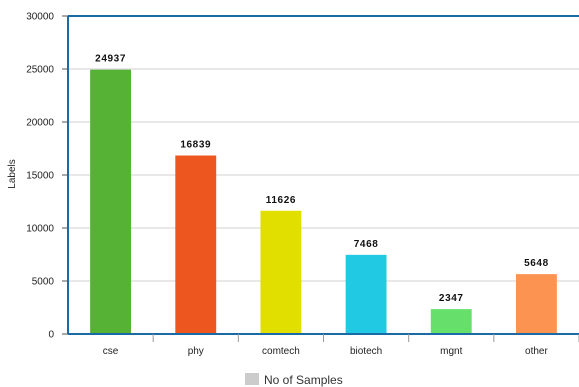  Describe the element at coordinates (40, 17) in the screenshot. I see `y-tick-label: 30000` at that location.